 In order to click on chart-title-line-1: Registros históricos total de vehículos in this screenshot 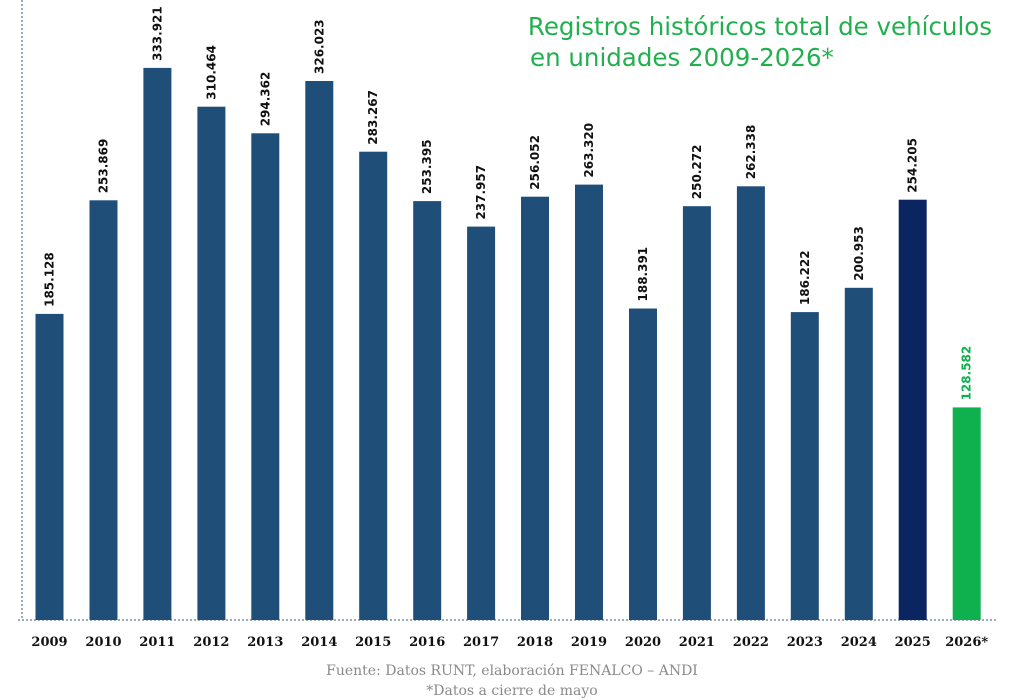, I will do `click(760, 26)`.